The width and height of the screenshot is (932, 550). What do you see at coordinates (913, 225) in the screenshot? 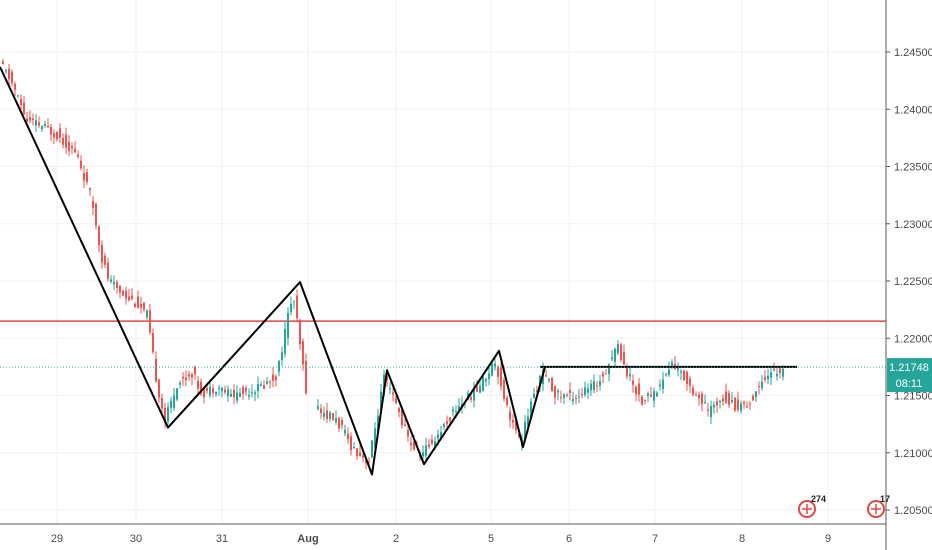
I see `y-tick-label: 1.23000` at bounding box center [913, 225].